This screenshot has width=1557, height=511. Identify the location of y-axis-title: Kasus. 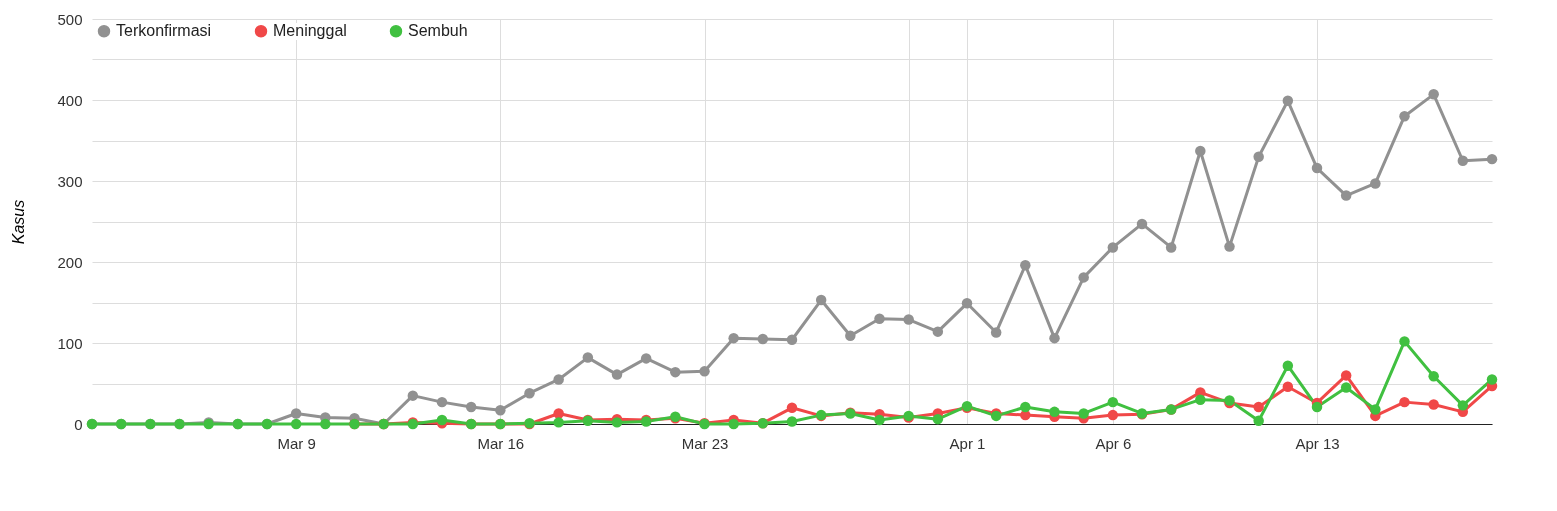
(19, 222).